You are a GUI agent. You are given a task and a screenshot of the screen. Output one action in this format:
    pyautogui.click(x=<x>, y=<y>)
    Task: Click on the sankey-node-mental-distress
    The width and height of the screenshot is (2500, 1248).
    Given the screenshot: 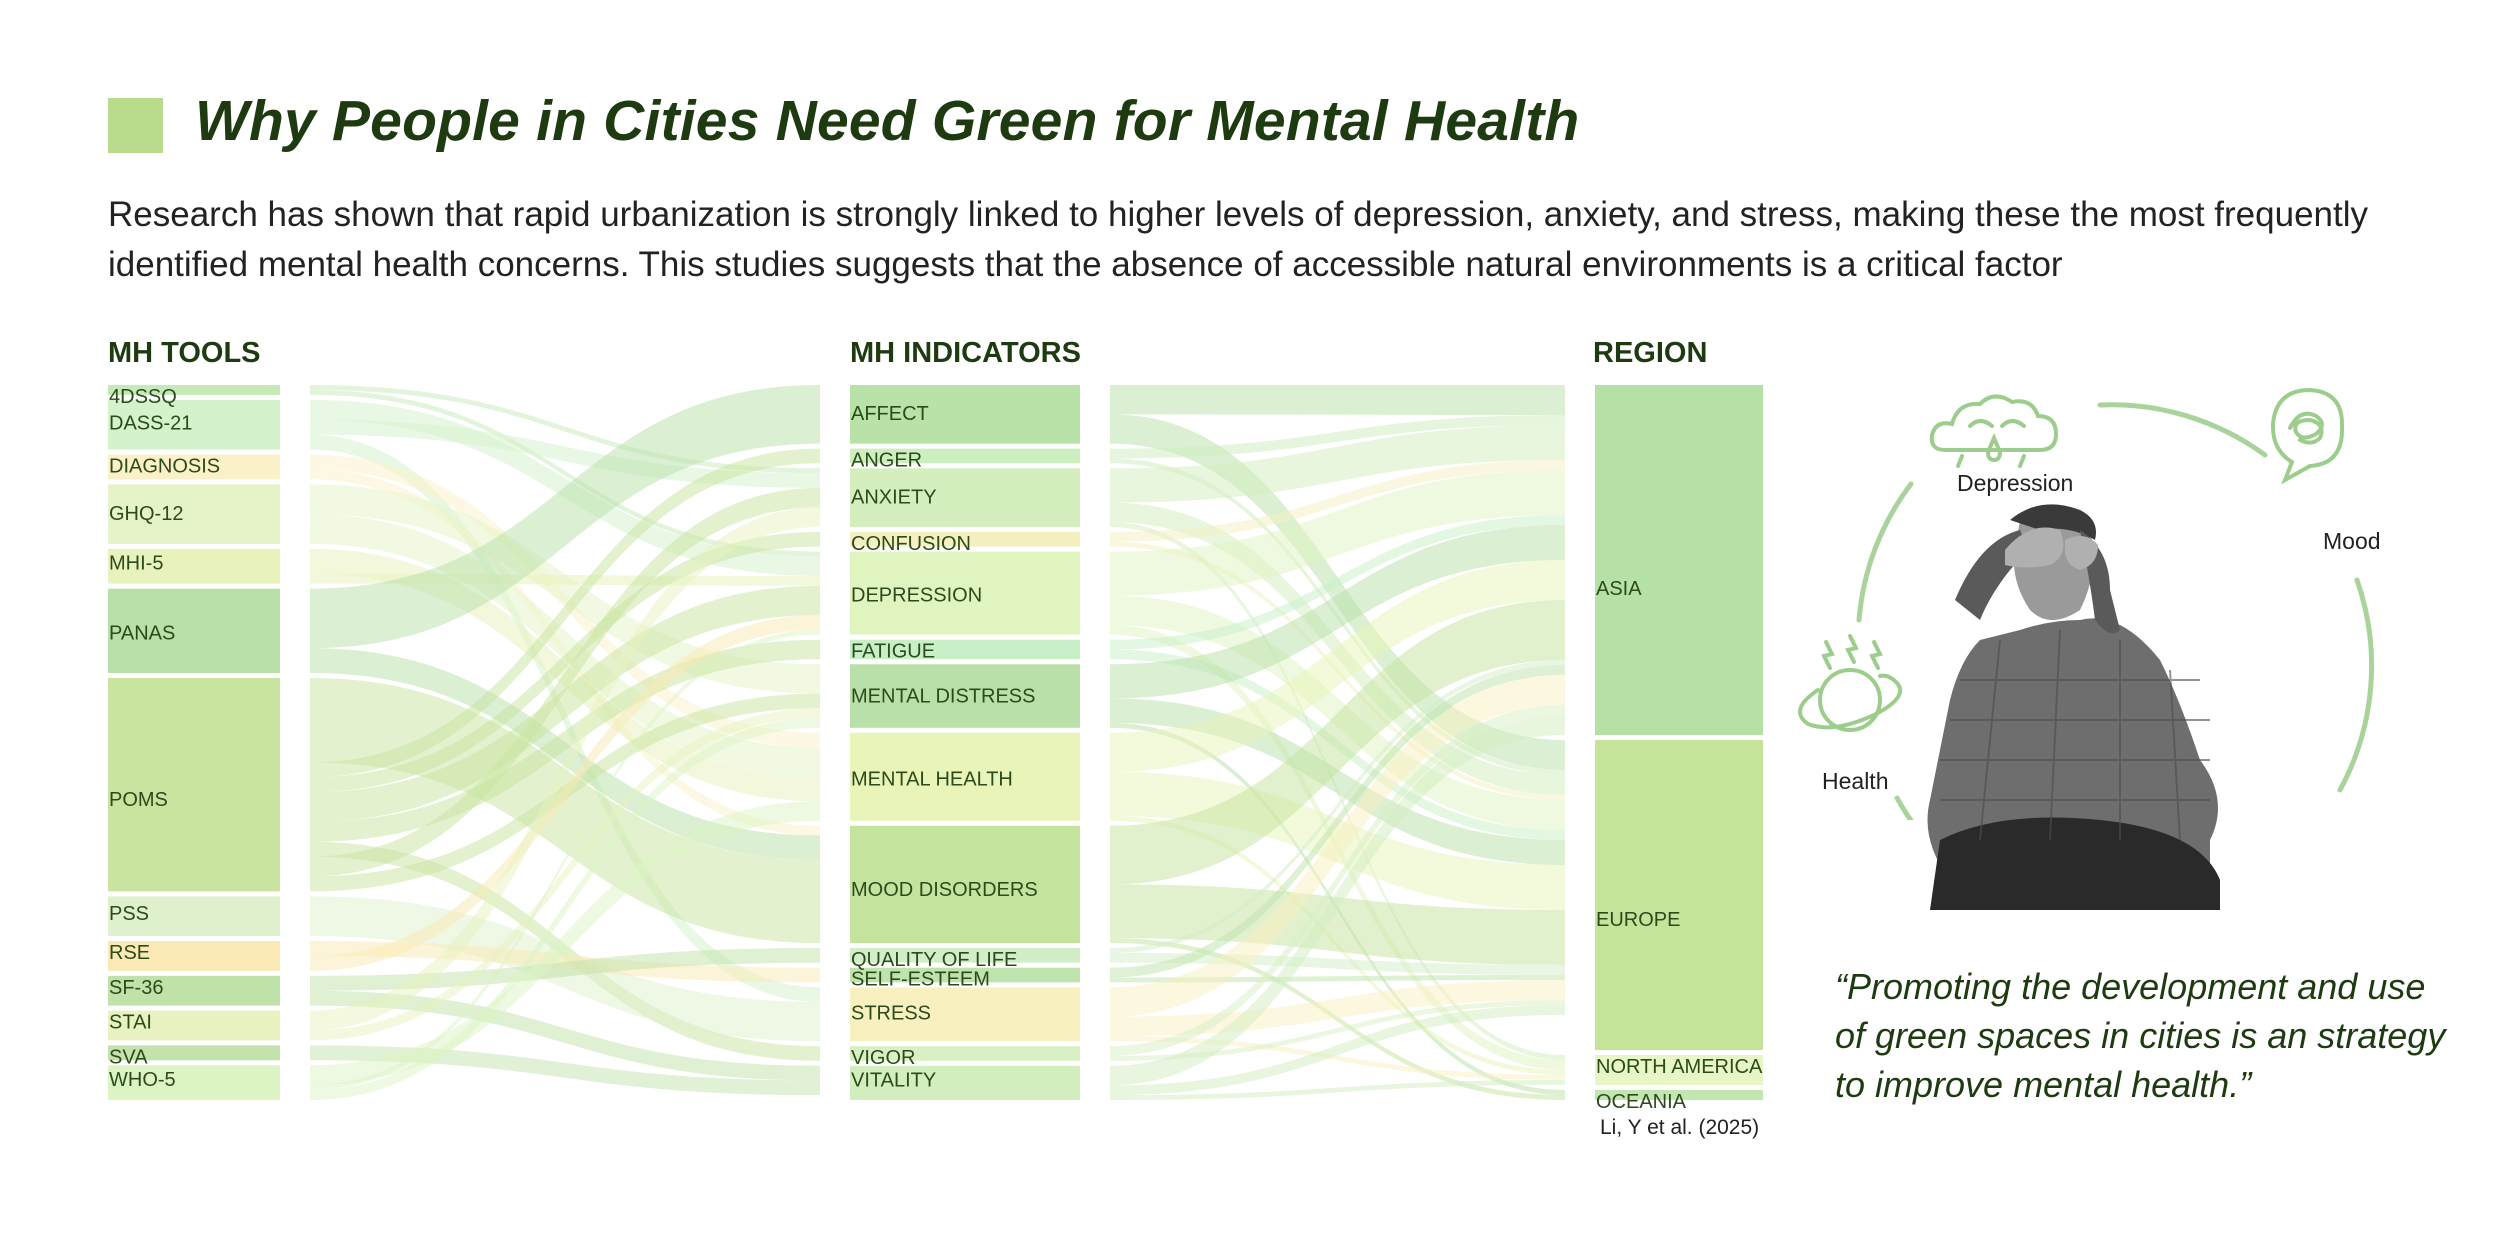 What is the action you would take?
    pyautogui.click(x=965, y=696)
    